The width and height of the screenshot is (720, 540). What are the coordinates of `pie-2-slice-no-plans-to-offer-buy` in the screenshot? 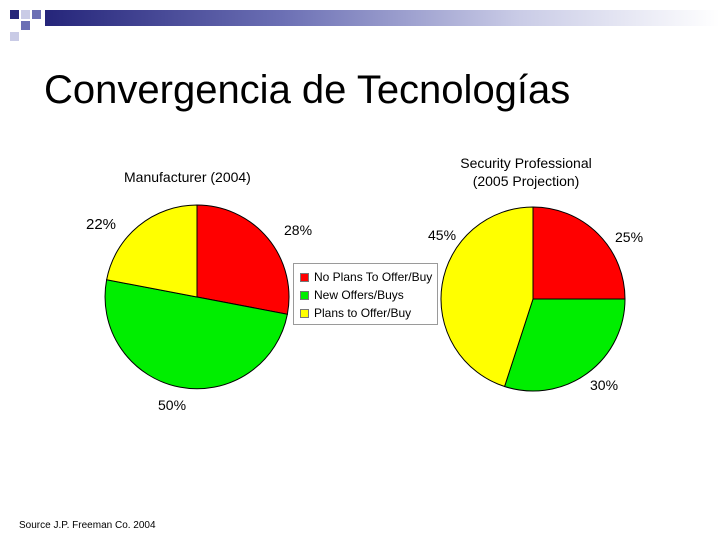 It's located at (579, 253).